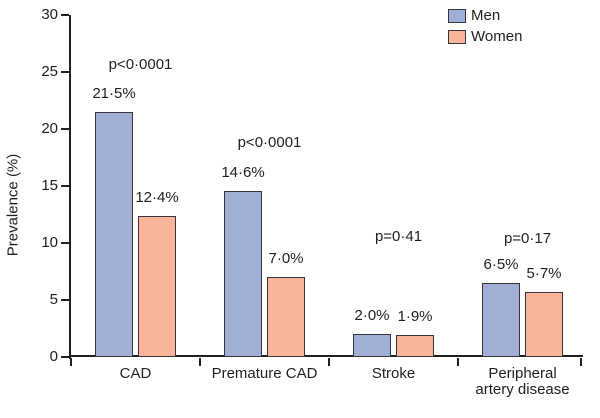 The image size is (600, 418). Describe the element at coordinates (70, 187) in the screenshot. I see `y-axis` at that location.